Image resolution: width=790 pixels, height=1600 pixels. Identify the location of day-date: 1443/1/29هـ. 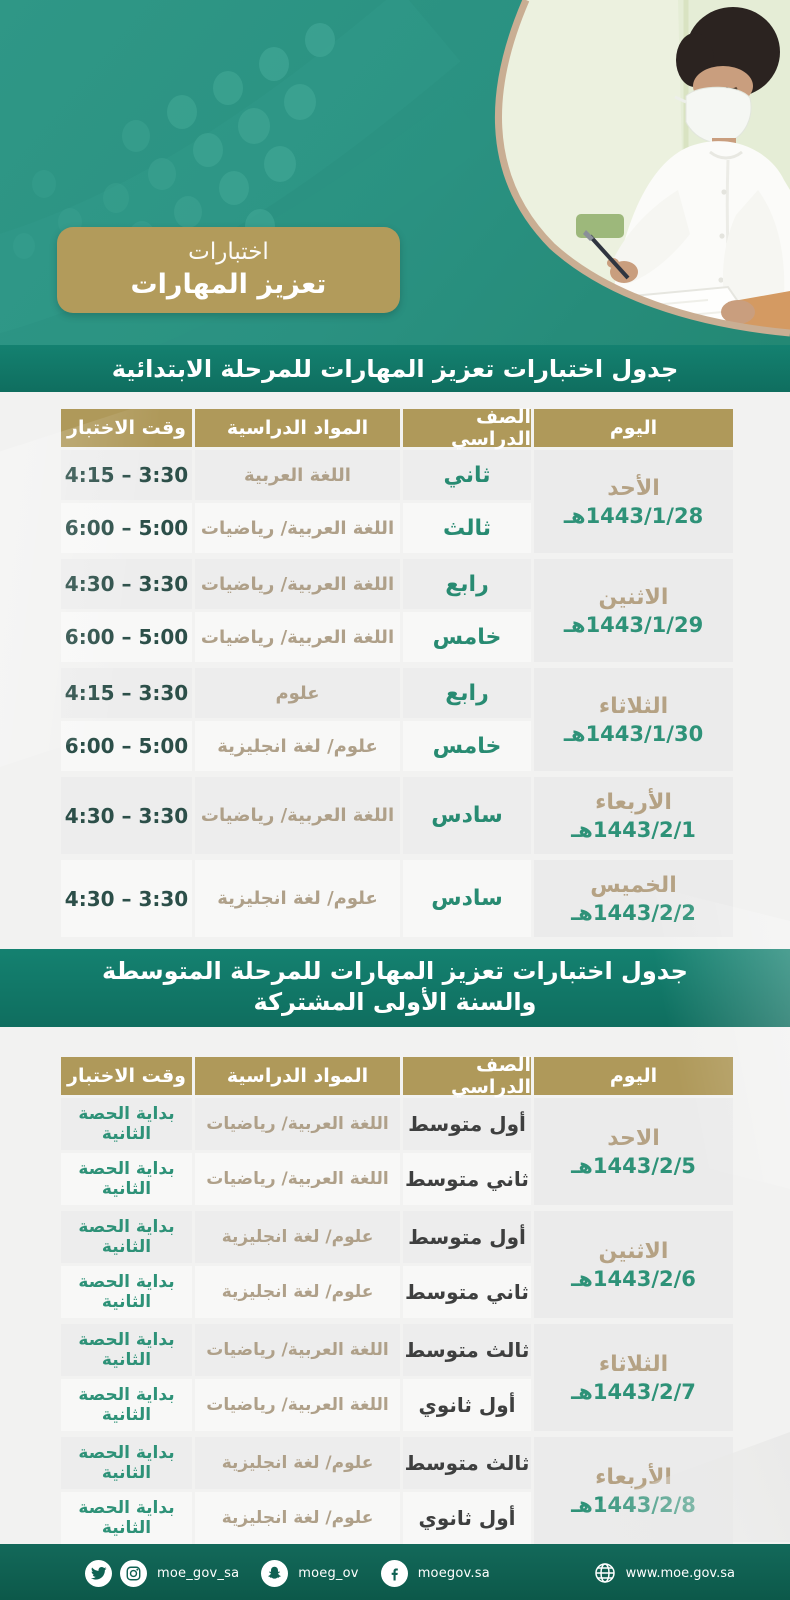
(633, 624).